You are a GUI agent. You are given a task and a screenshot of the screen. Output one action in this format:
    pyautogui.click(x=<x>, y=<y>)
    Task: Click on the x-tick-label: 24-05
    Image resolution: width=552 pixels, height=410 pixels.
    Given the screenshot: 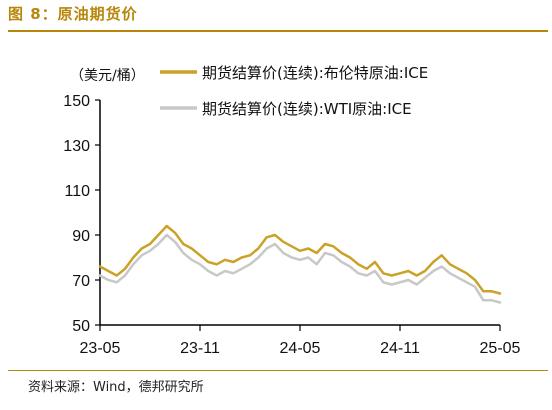 What is the action you would take?
    pyautogui.click(x=300, y=348)
    